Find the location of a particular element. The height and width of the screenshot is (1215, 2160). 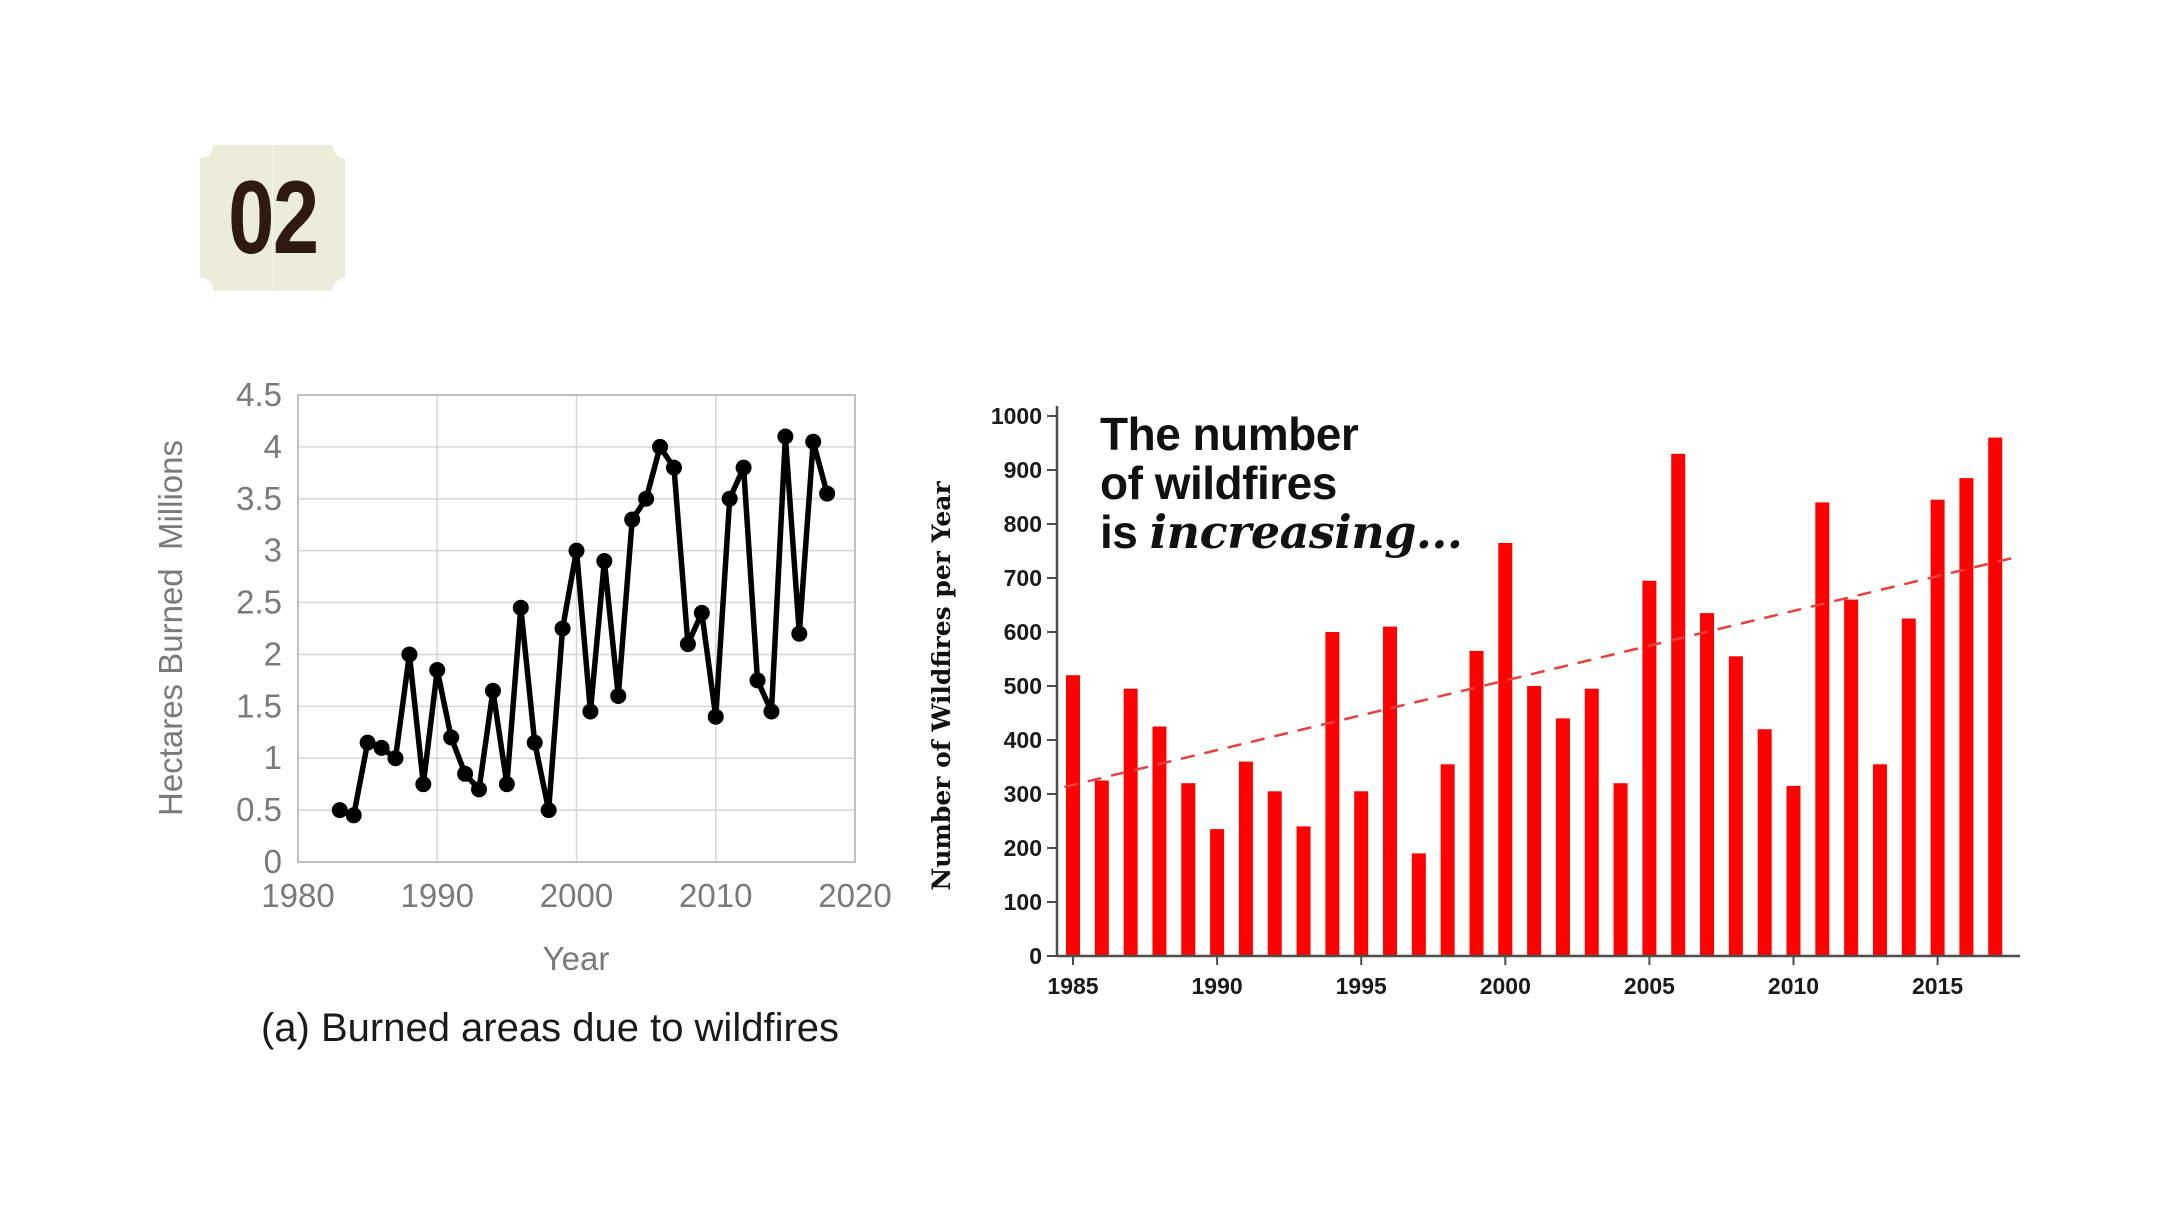

svg-text: 800 is located at coordinates (1023, 524).